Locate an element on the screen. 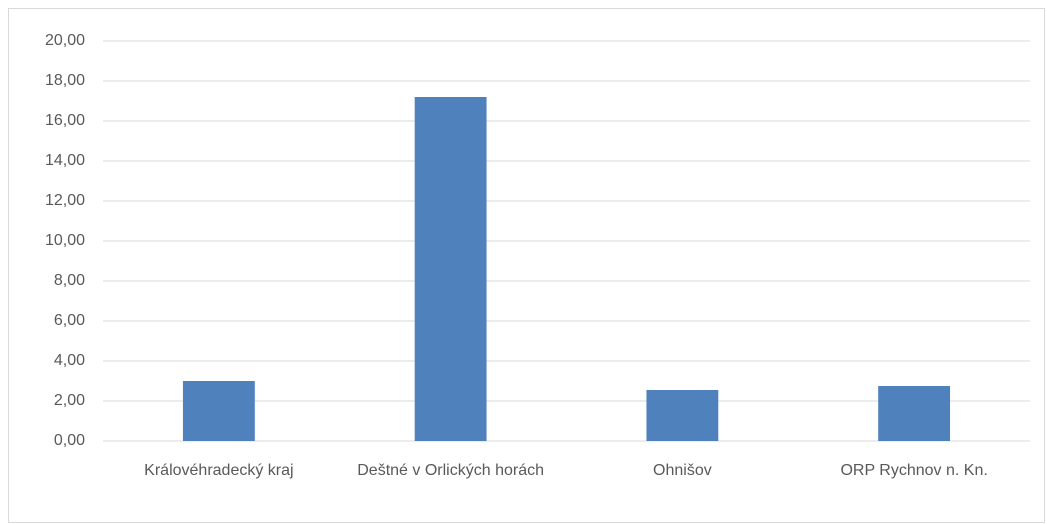 Image resolution: width=1047 pixels, height=524 pixels. x-tick-label-box: Deštné v Orlických horách is located at coordinates (450, 470).